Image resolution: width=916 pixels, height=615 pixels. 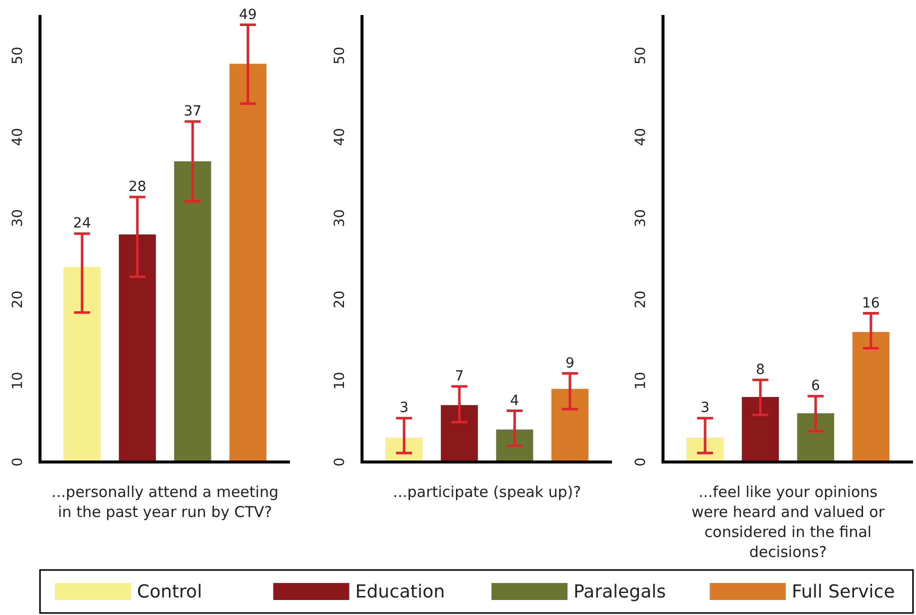 I want to click on legend-label: Paralegals, so click(x=620, y=592).